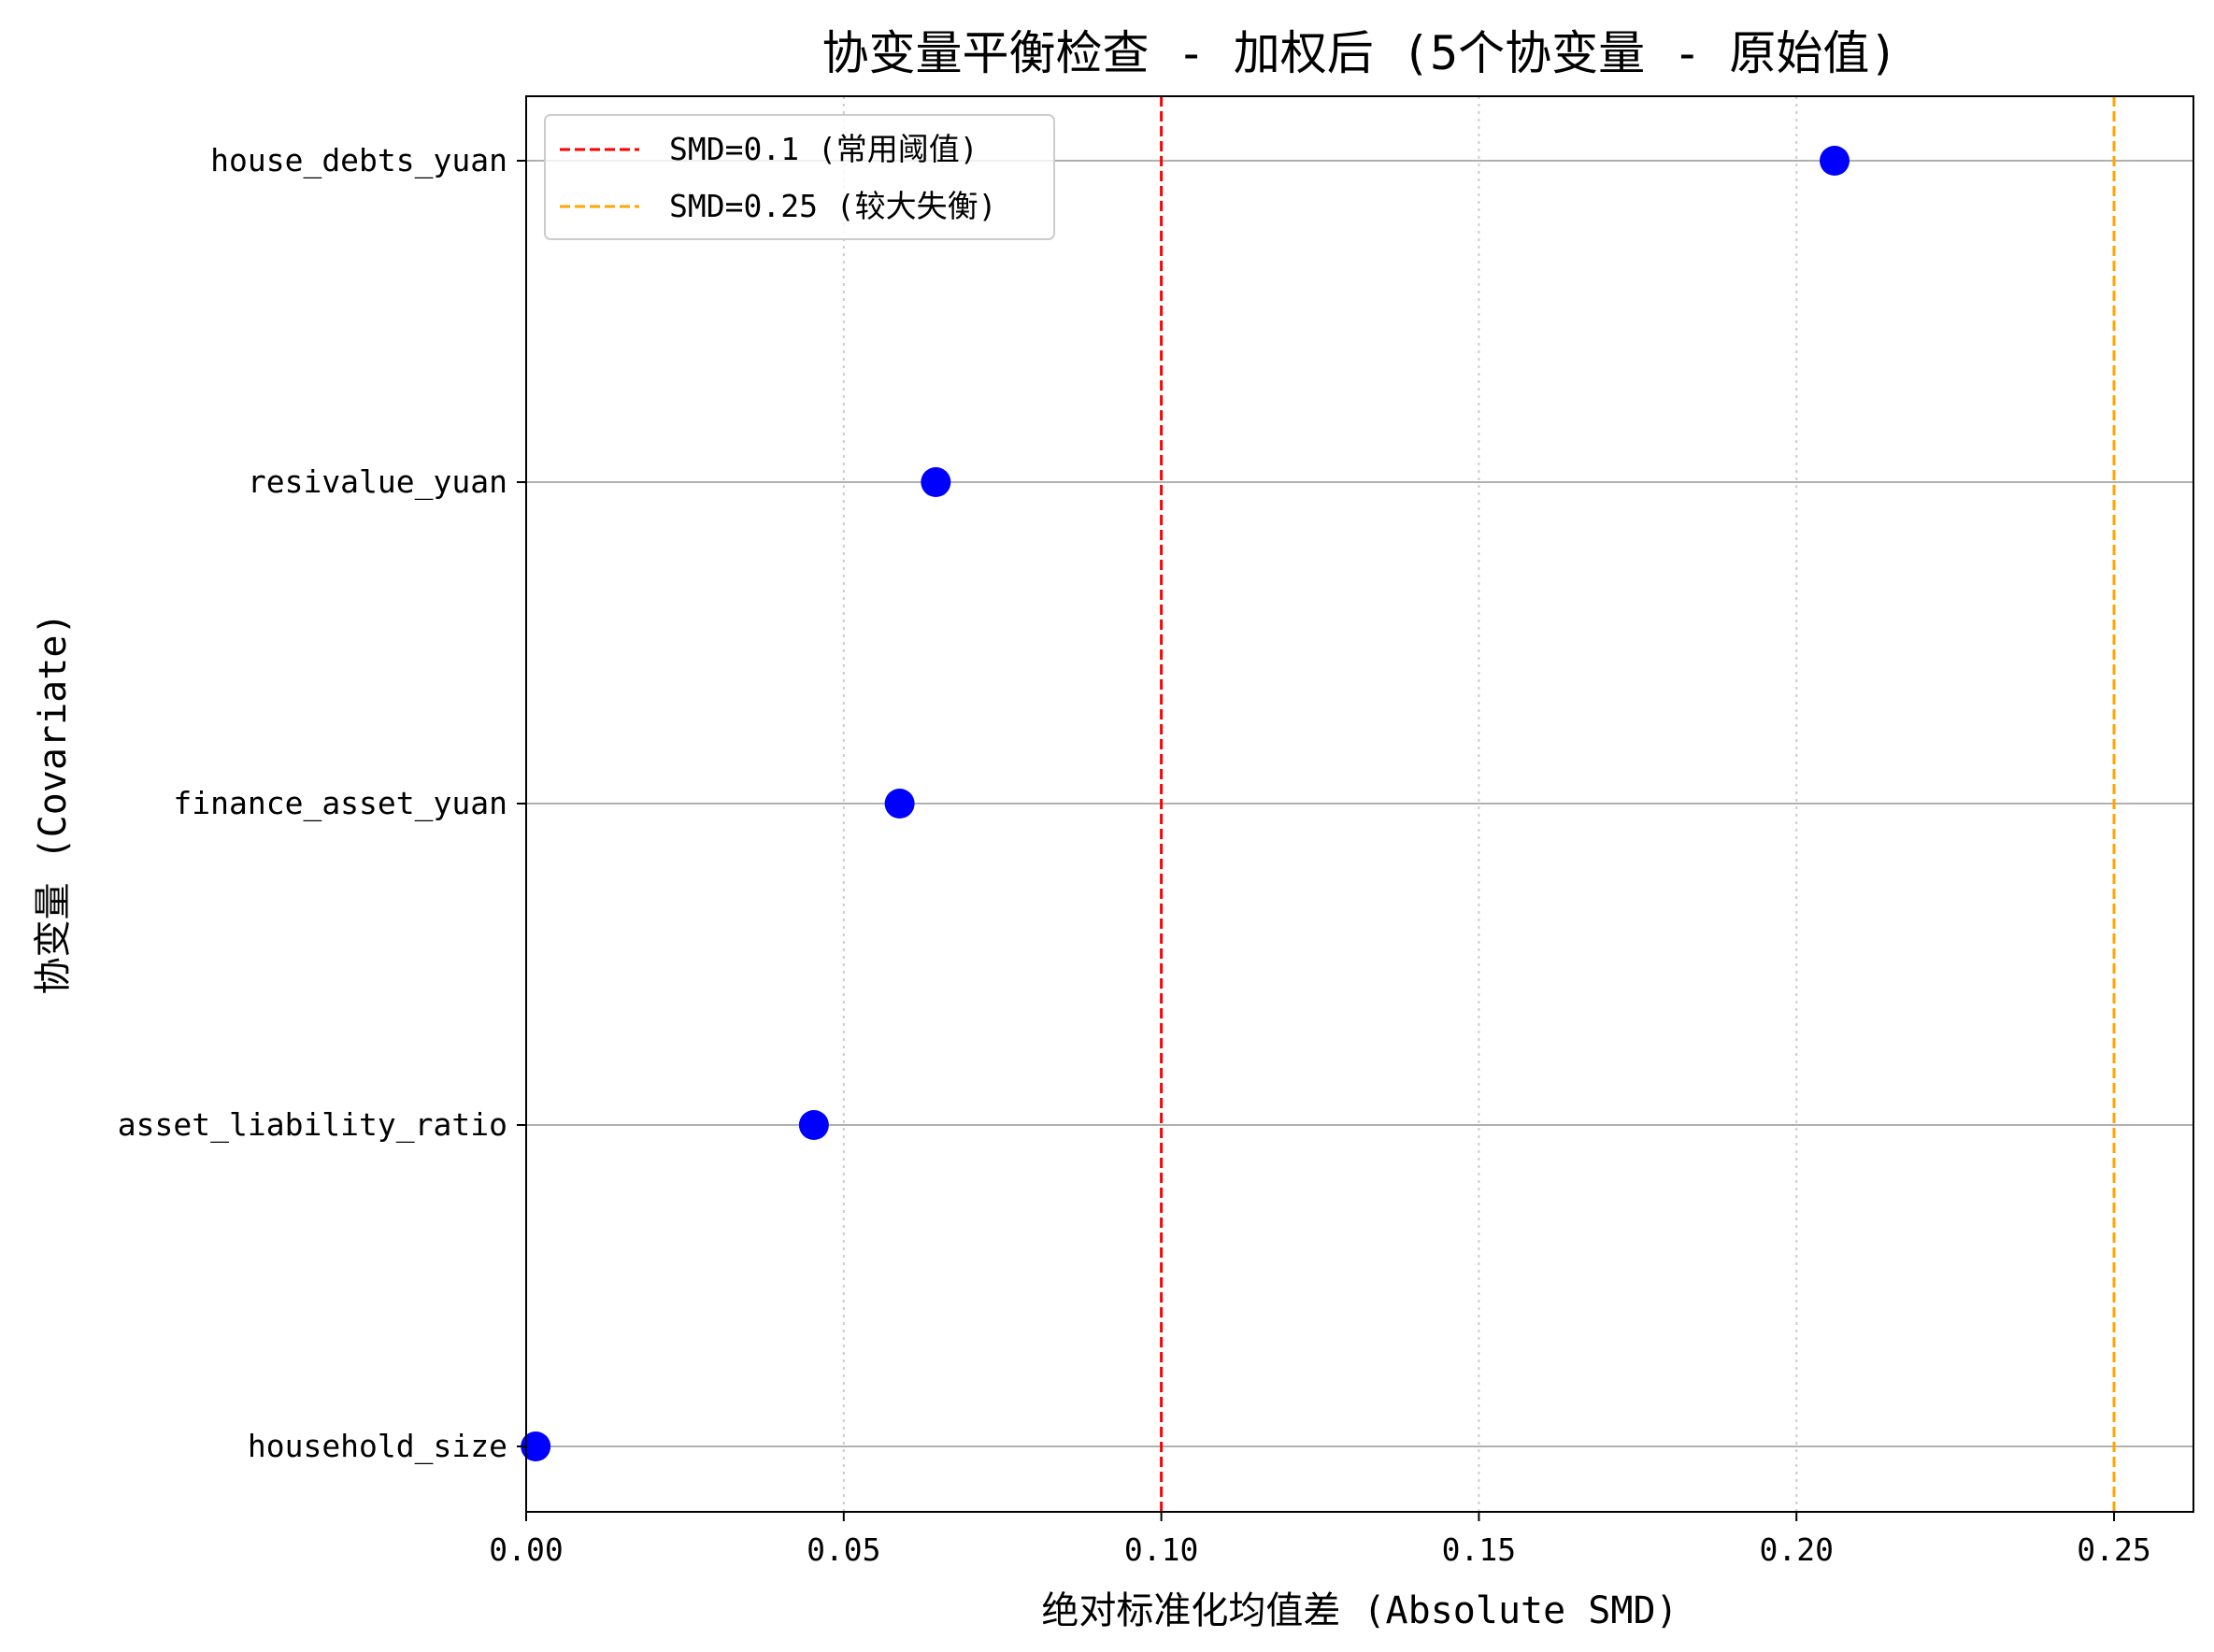 The height and width of the screenshot is (1652, 2214). I want to click on y-tick-label: asset_liability_ratio, so click(313, 1125).